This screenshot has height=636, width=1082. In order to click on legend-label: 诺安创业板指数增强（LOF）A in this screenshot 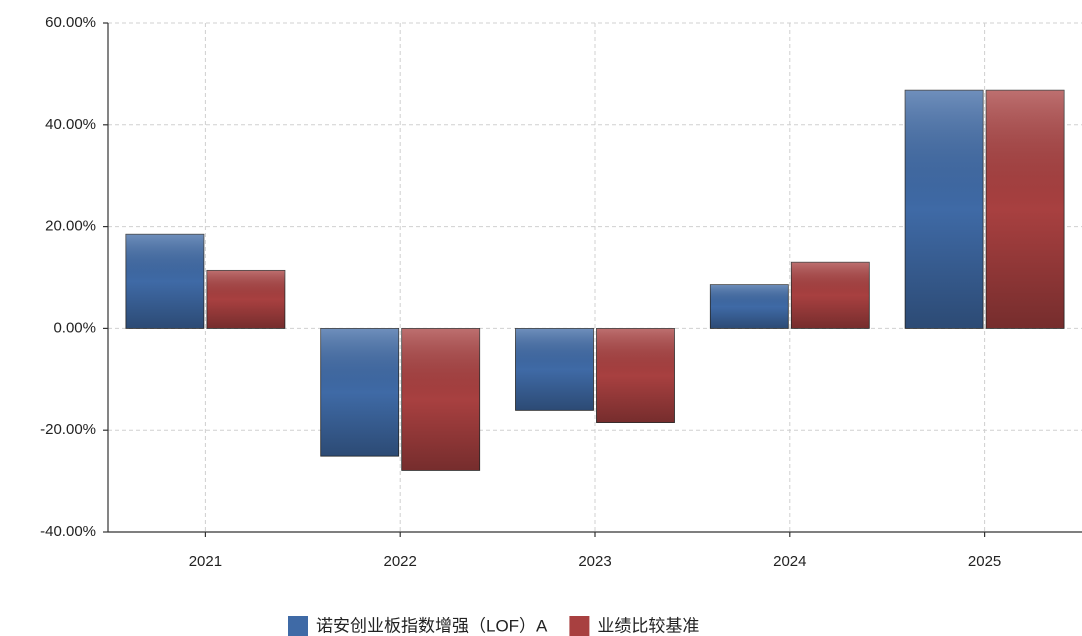, I will do `click(432, 625)`.